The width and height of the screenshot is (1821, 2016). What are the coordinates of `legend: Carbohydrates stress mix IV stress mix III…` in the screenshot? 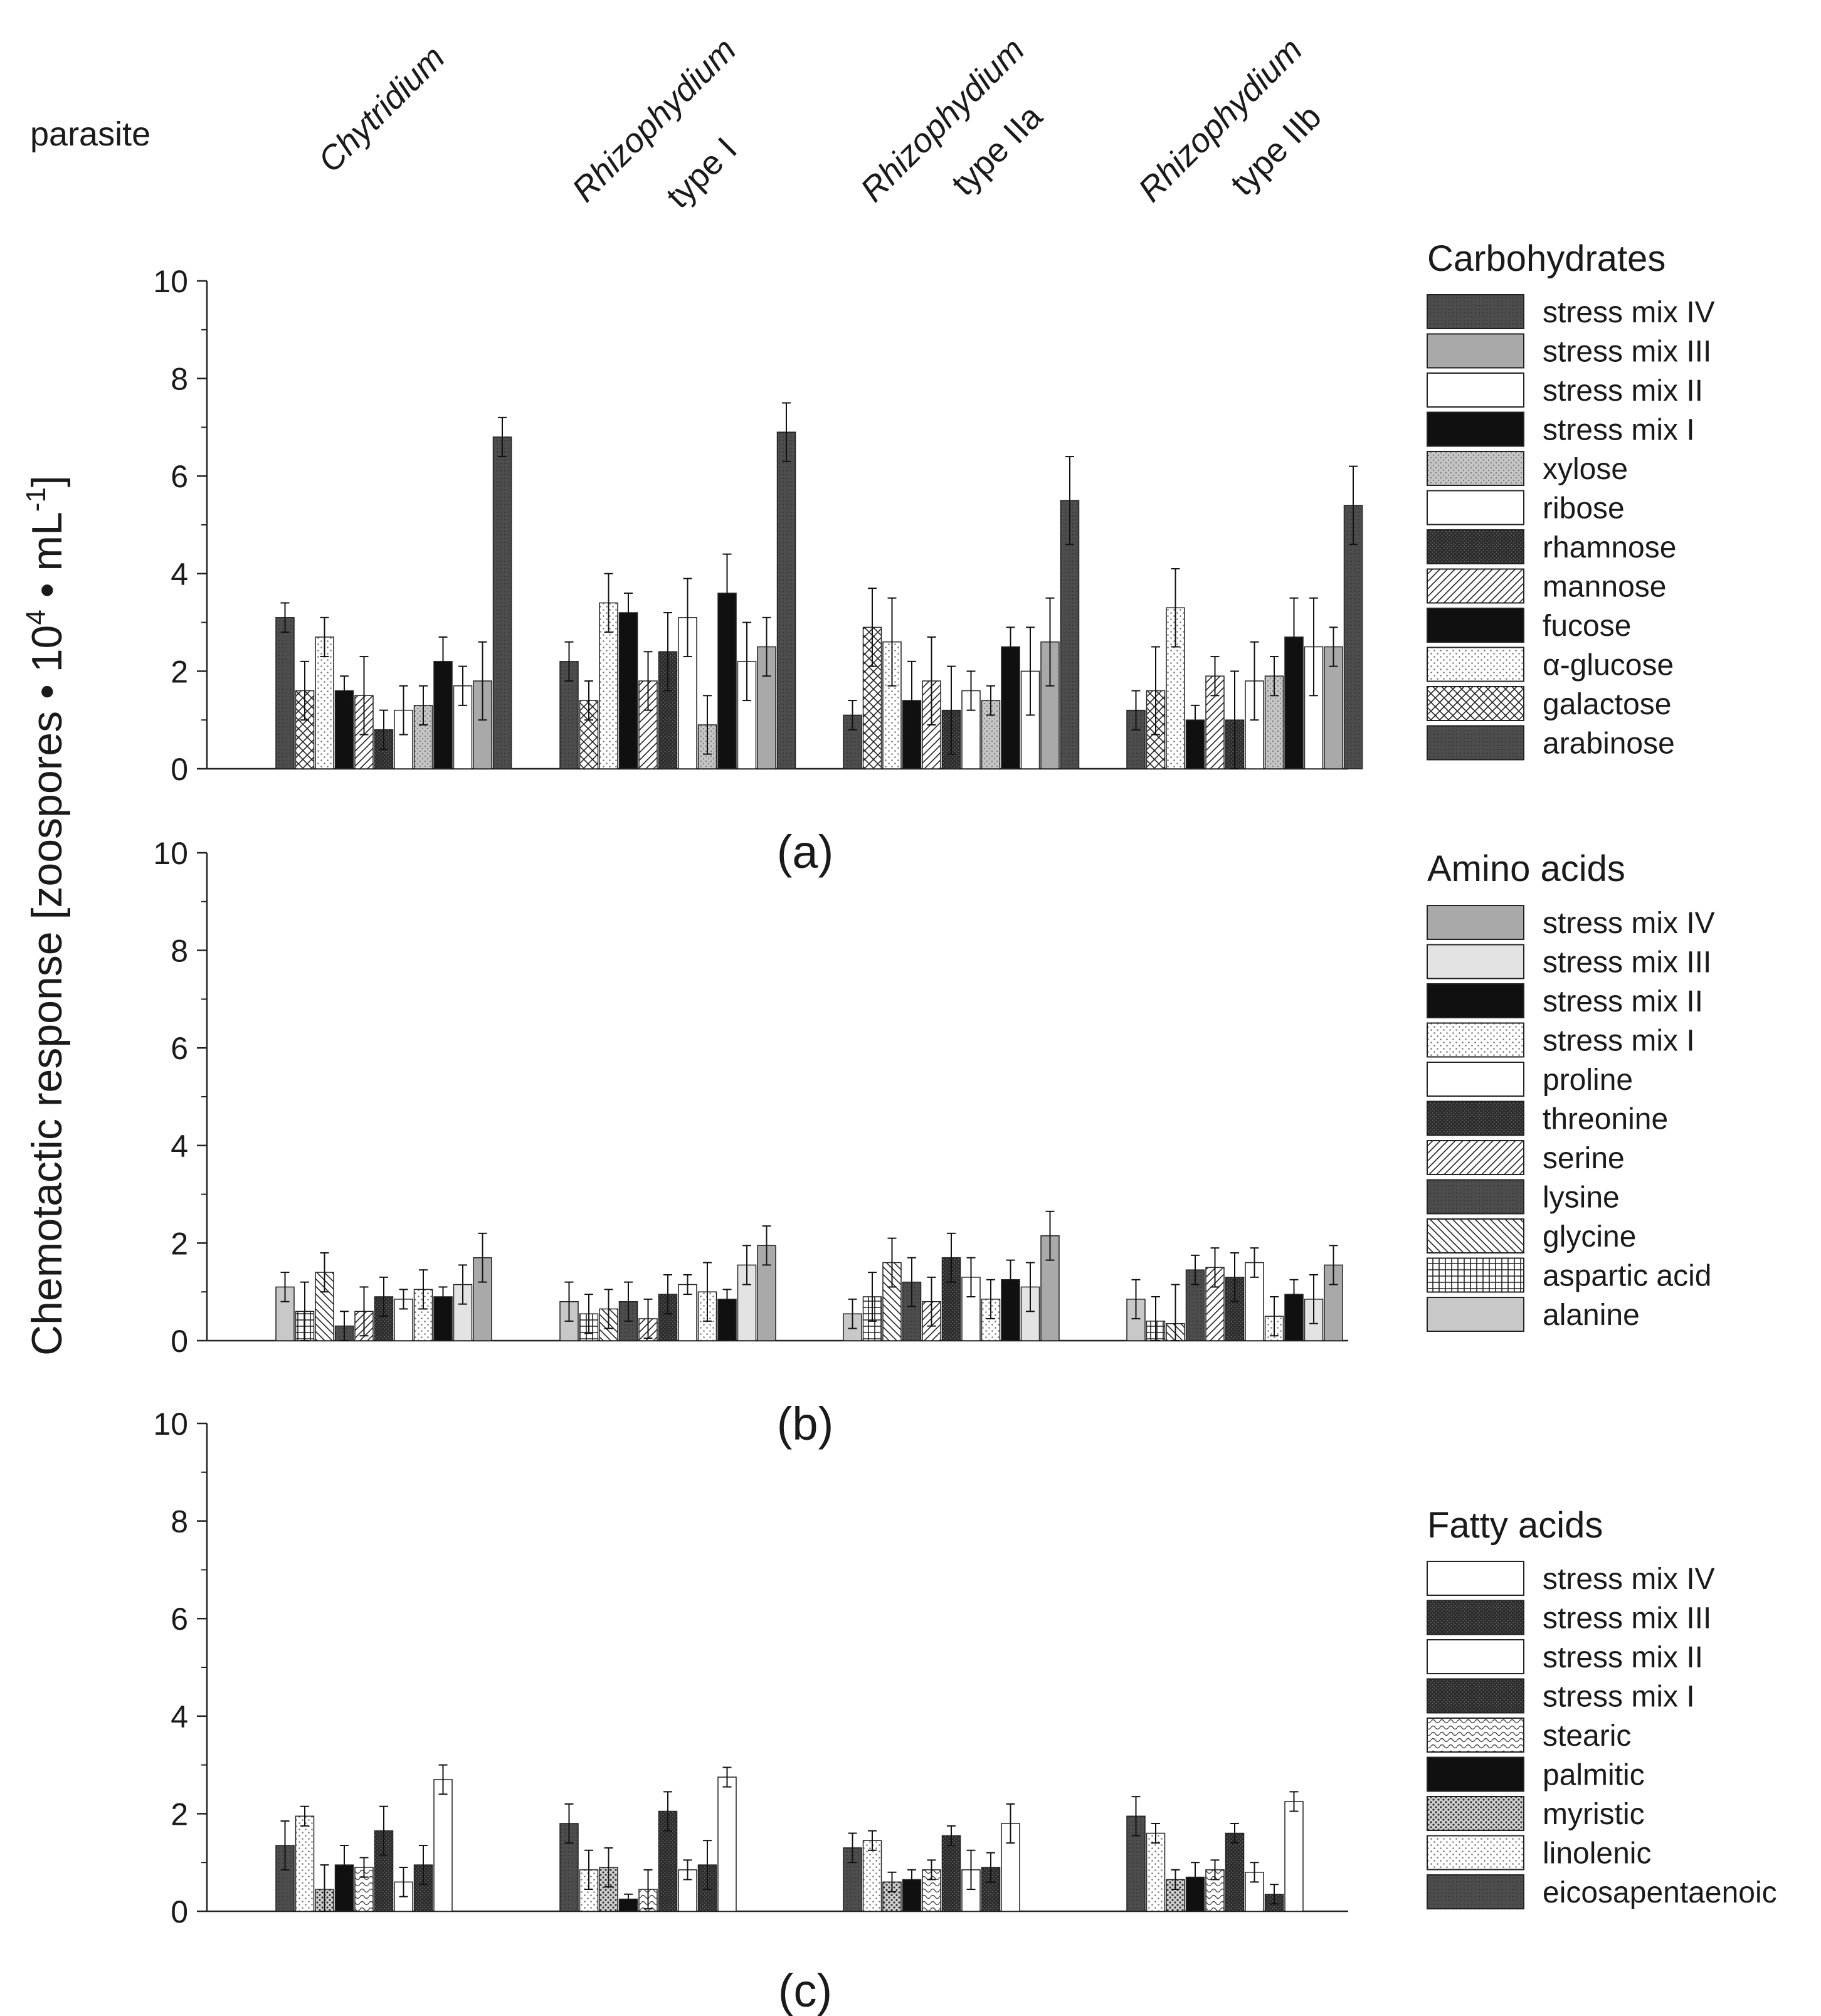 It's located at (1571, 499).